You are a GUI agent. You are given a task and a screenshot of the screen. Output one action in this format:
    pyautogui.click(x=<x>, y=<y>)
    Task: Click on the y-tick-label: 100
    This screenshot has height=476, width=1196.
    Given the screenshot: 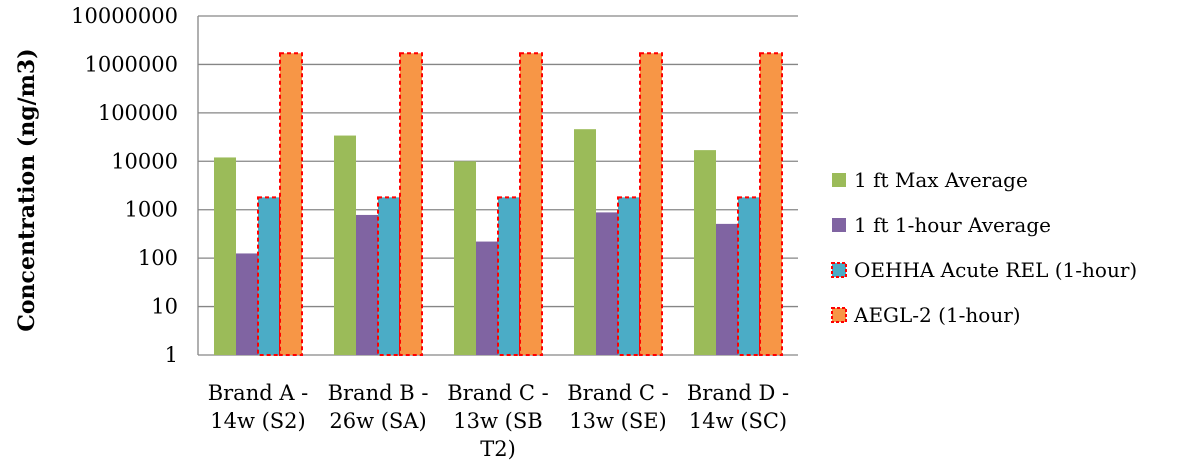 What is the action you would take?
    pyautogui.click(x=158, y=258)
    